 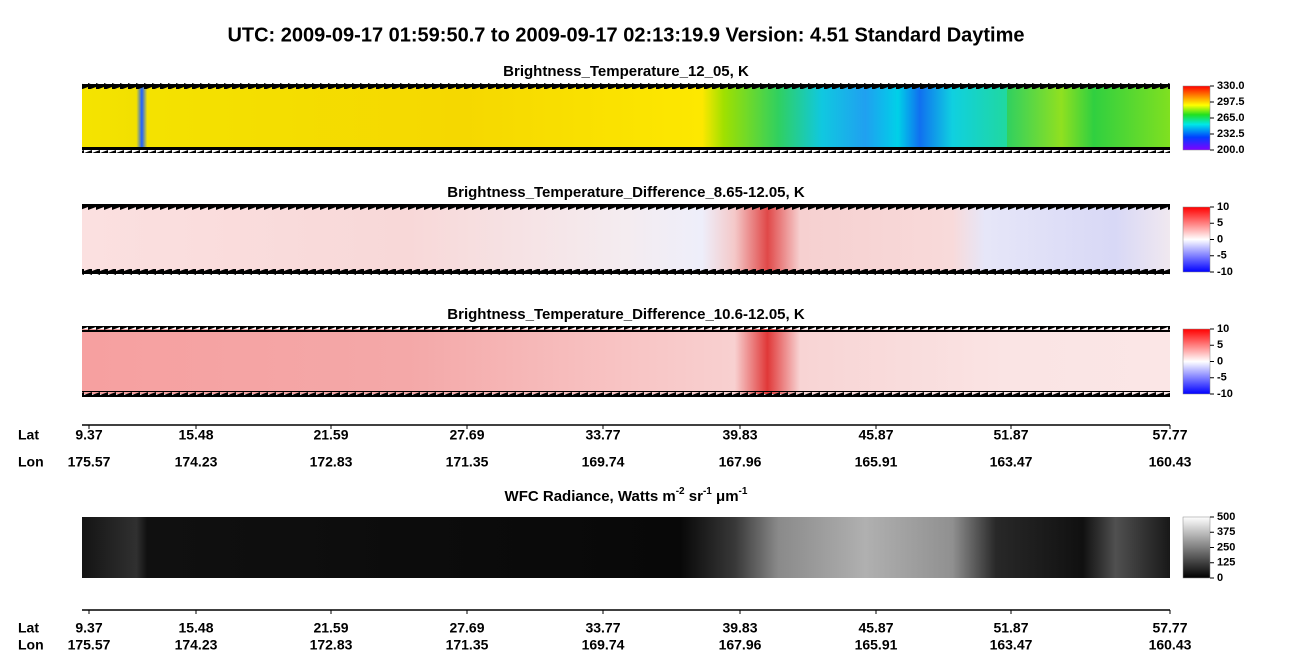 I want to click on title-part: WFC Radiance, Watts m, so click(x=590, y=496).